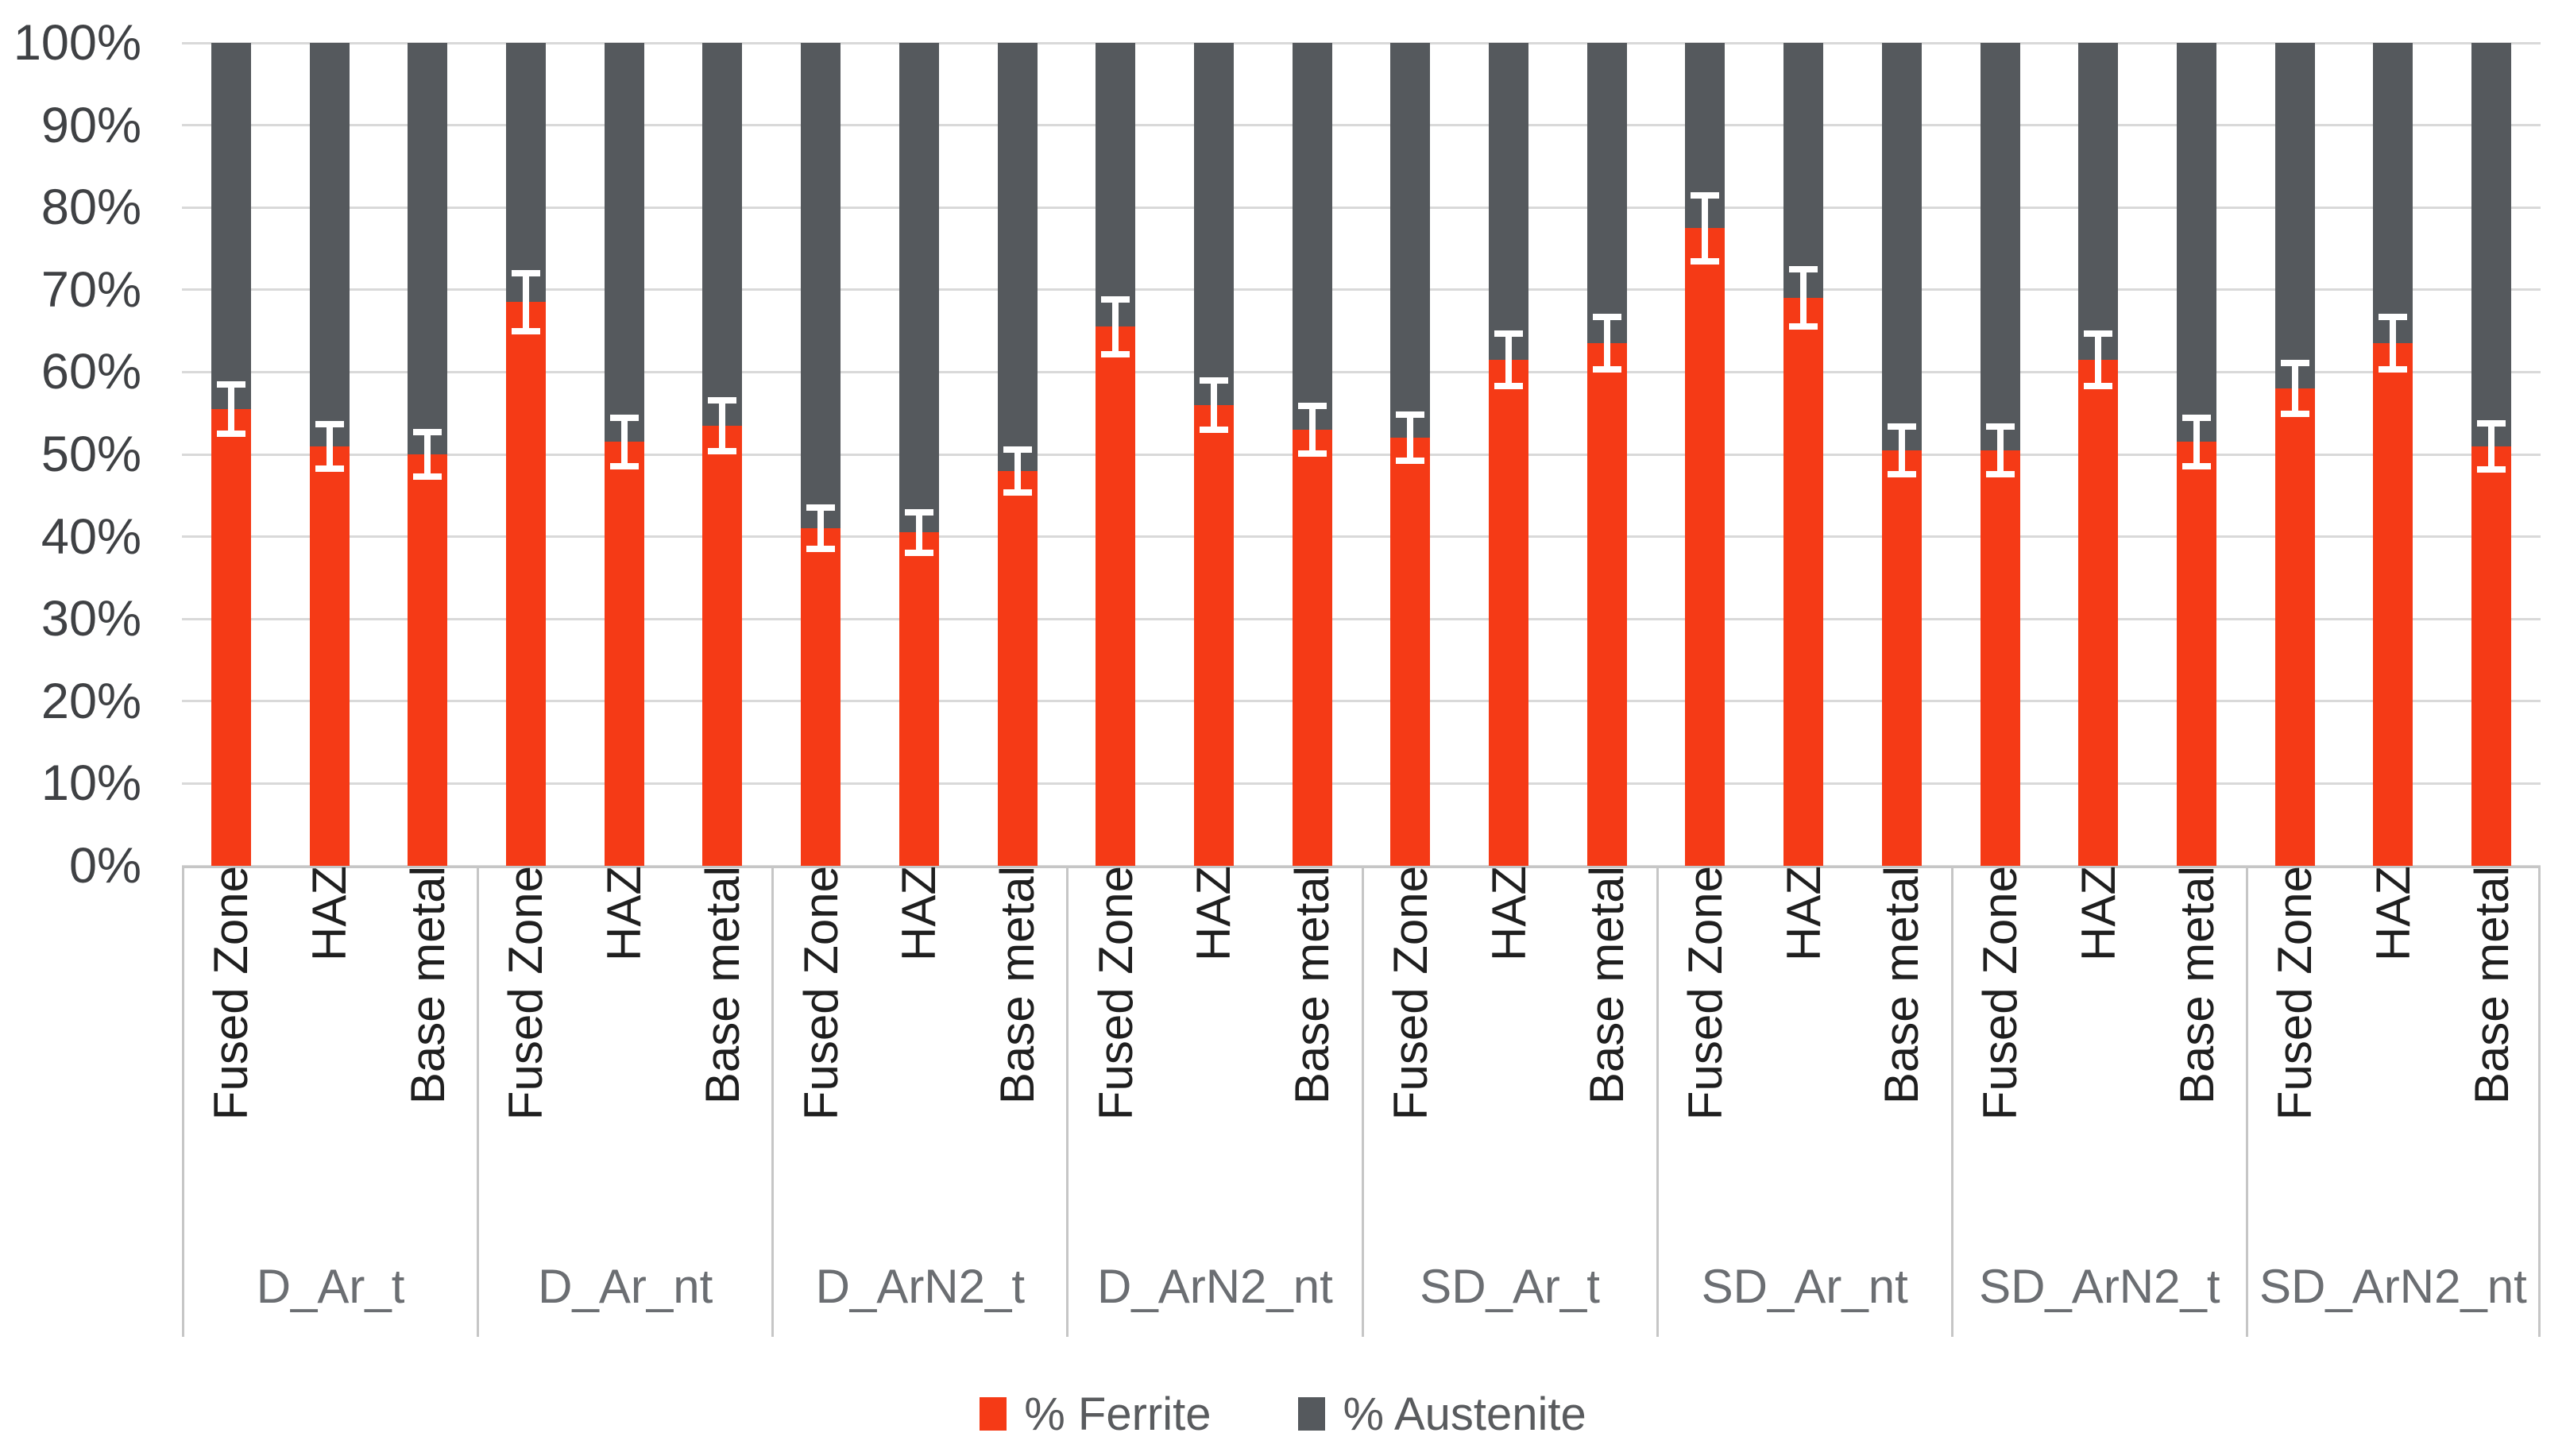 This screenshot has height=1456, width=2566. I want to click on legend-item-ferrite: % Ferrite, so click(1095, 1414).